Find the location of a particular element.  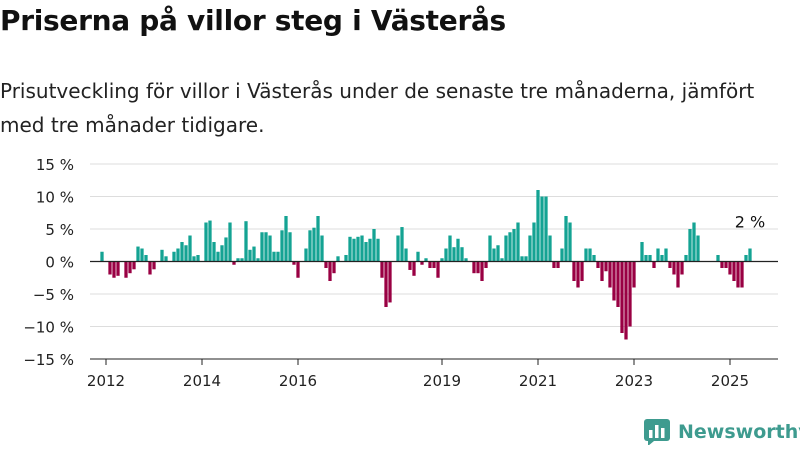

y-tick-label: 0 % is located at coordinates (59, 263).